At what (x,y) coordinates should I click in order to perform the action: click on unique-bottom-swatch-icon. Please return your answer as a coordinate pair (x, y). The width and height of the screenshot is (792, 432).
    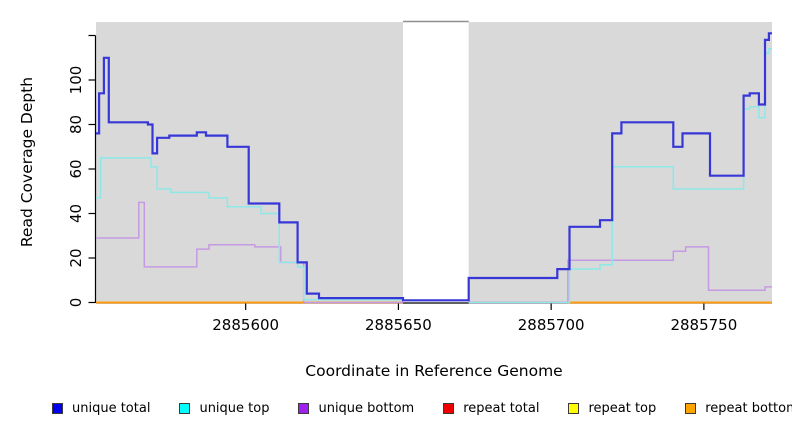
    Looking at the image, I should click on (304, 408).